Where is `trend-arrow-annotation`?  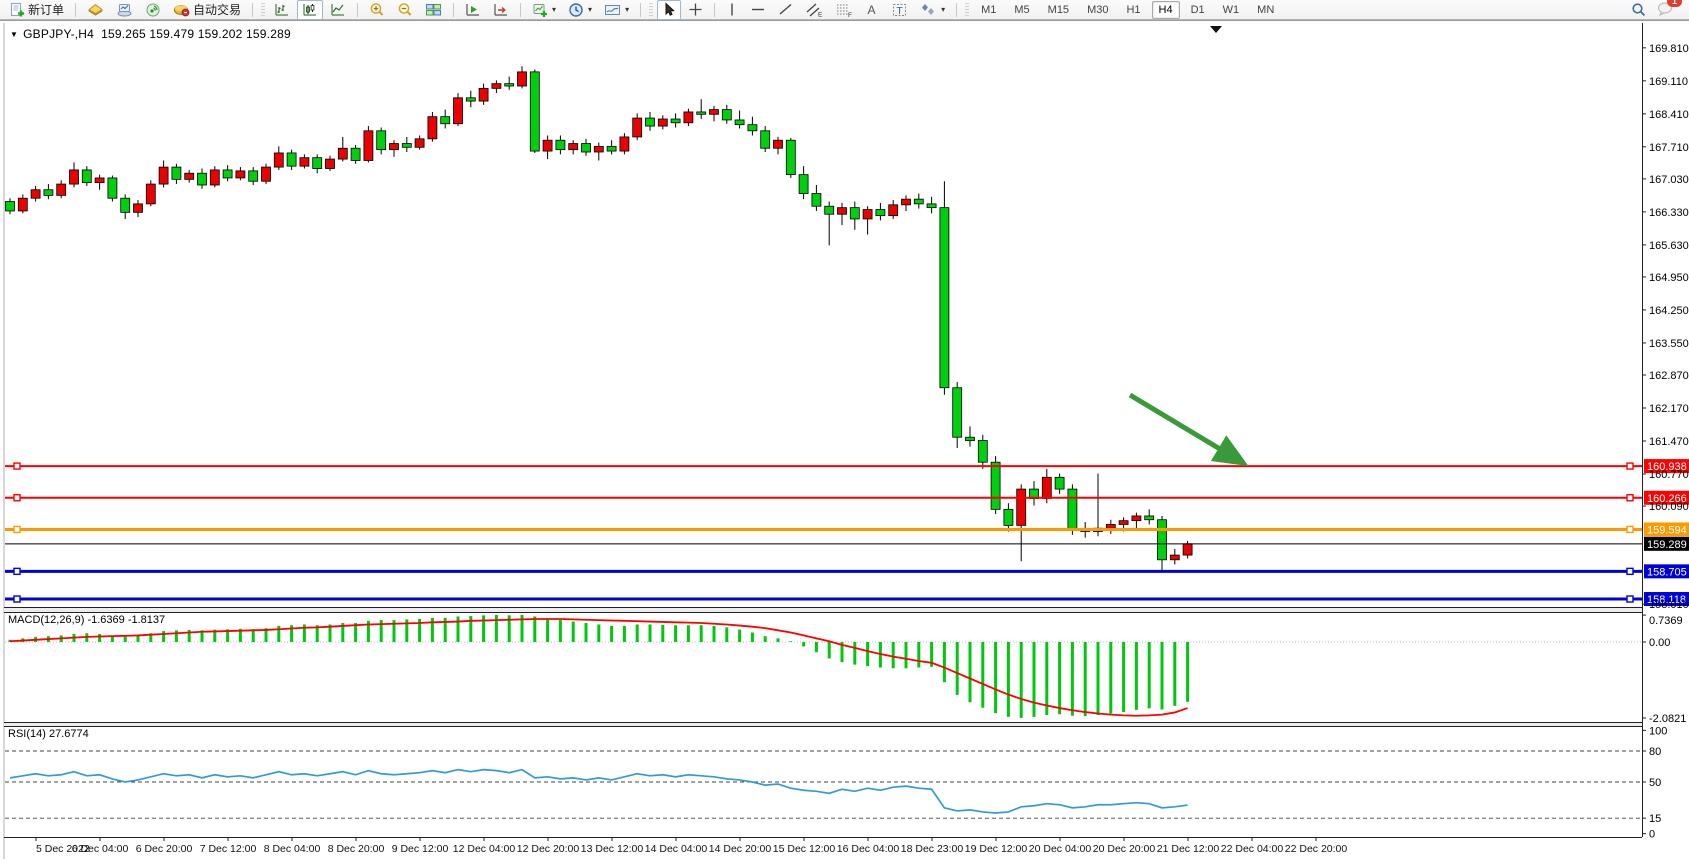
trend-arrow-annotation is located at coordinates (1188, 429).